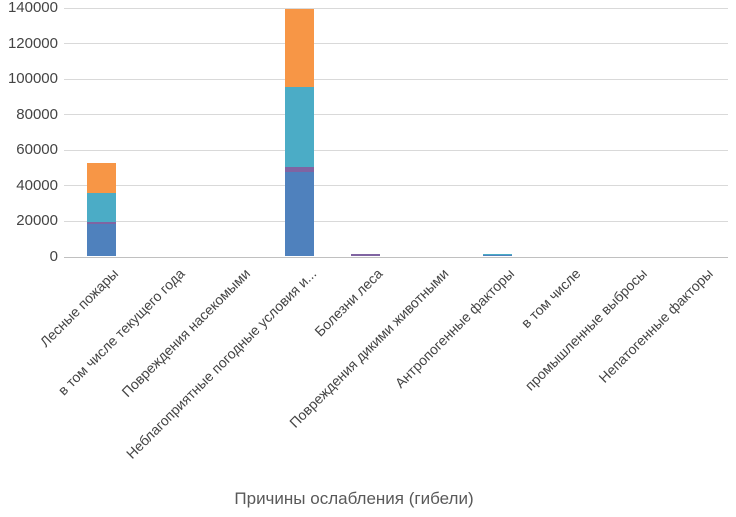 This screenshot has width=736, height=517. Describe the element at coordinates (354, 498) in the screenshot. I see `x-axis-title: Причины ослабления (гибели)` at that location.